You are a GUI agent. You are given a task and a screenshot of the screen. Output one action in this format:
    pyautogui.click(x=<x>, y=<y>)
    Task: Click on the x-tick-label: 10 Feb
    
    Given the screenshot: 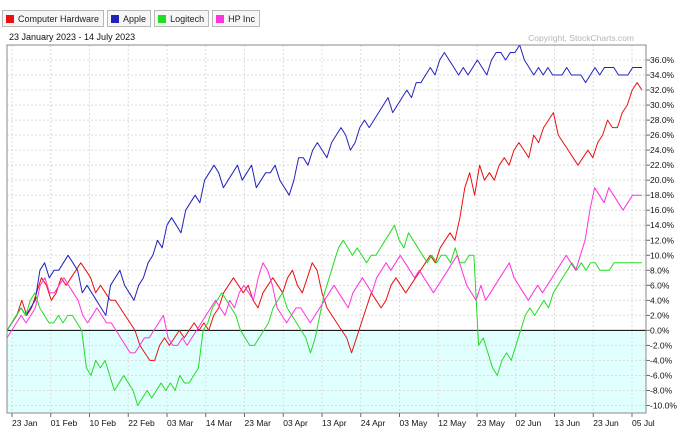 What is the action you would take?
    pyautogui.click(x=103, y=423)
    